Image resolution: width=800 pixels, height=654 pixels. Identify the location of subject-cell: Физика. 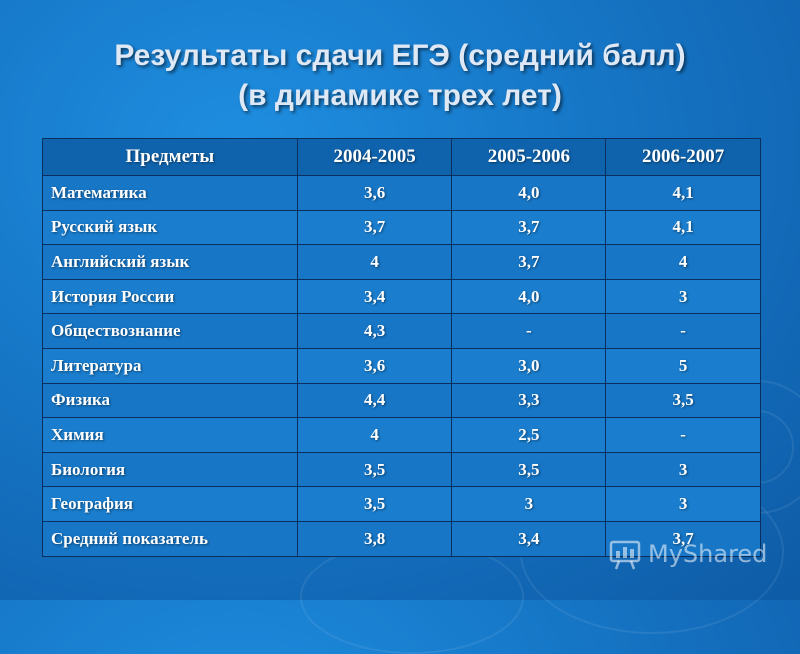
(170, 400).